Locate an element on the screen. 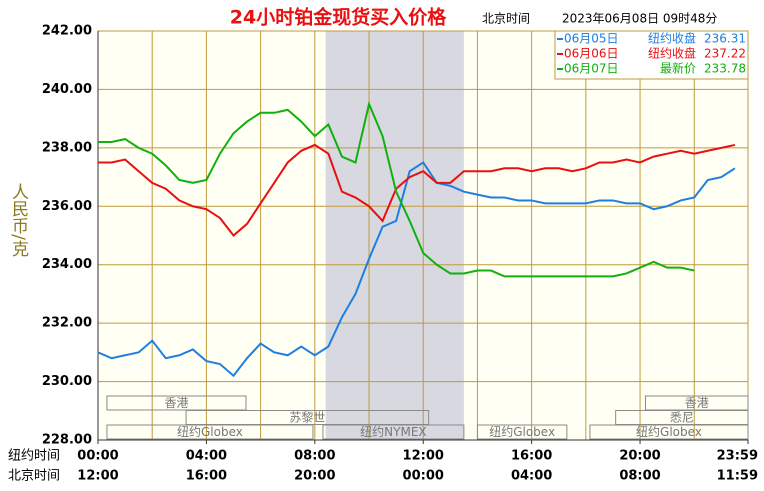  legend-box is located at coordinates (651, 55).